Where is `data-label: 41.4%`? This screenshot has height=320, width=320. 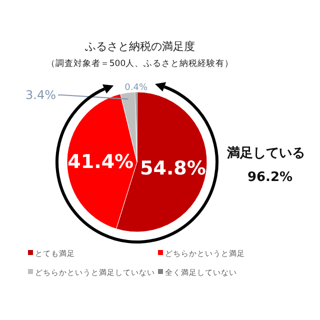
data-label: 41.4% is located at coordinates (101, 161).